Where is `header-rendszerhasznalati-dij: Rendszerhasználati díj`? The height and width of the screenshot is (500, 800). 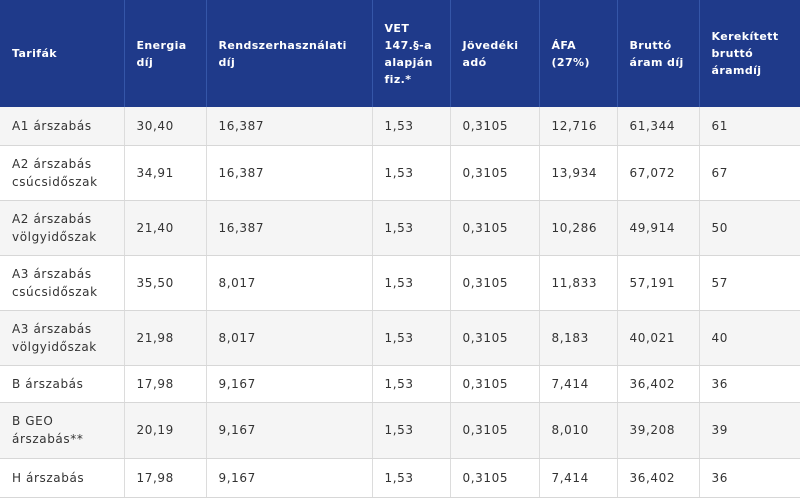
header-rendszerhasznalati-dij: Rendszerhasználati díj is located at coordinates (289, 53).